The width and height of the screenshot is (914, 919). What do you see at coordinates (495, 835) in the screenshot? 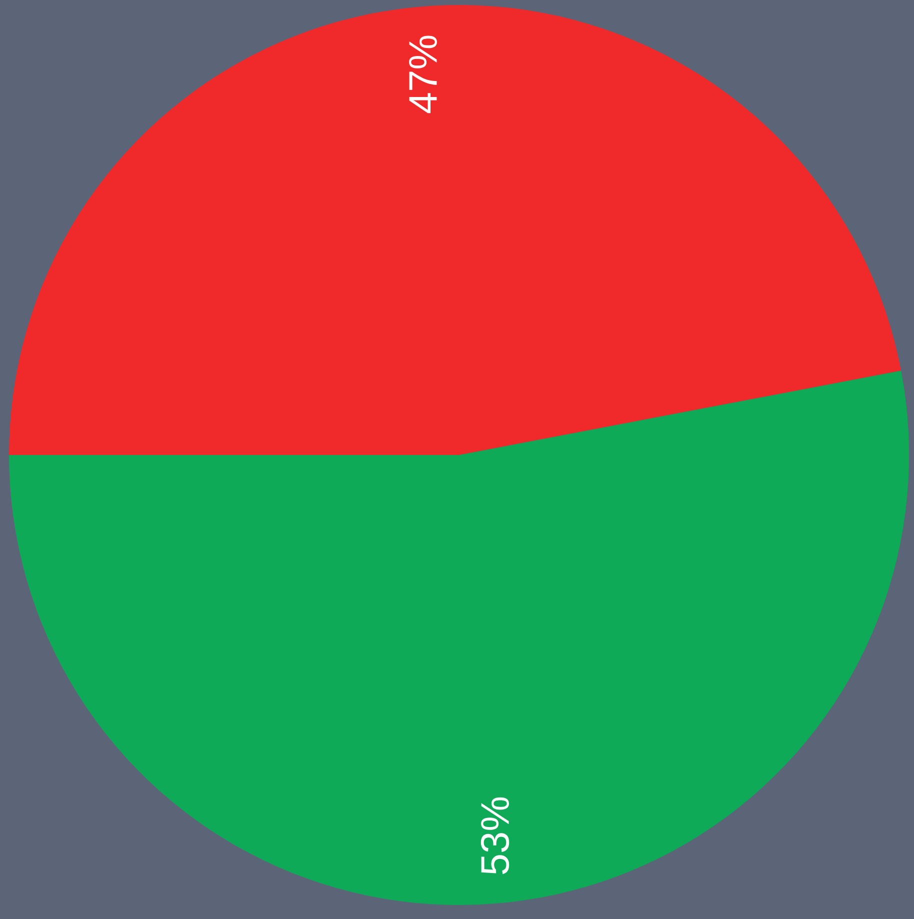
I see `data-label: 53%` at bounding box center [495, 835].